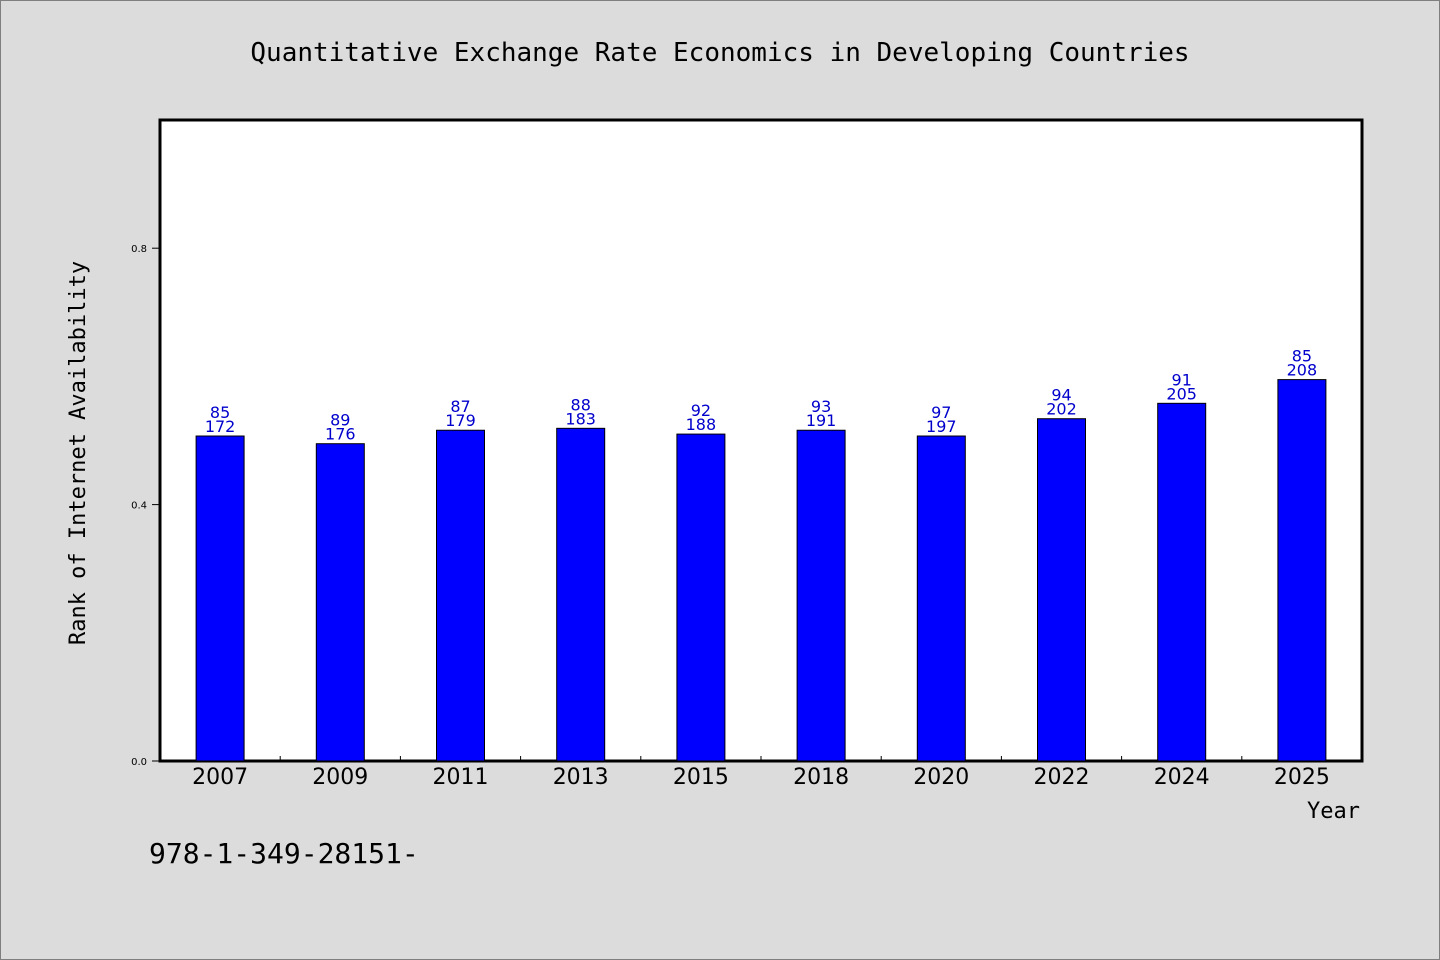  Describe the element at coordinates (139, 249) in the screenshot. I see `y-tick-label: 0.8` at that location.